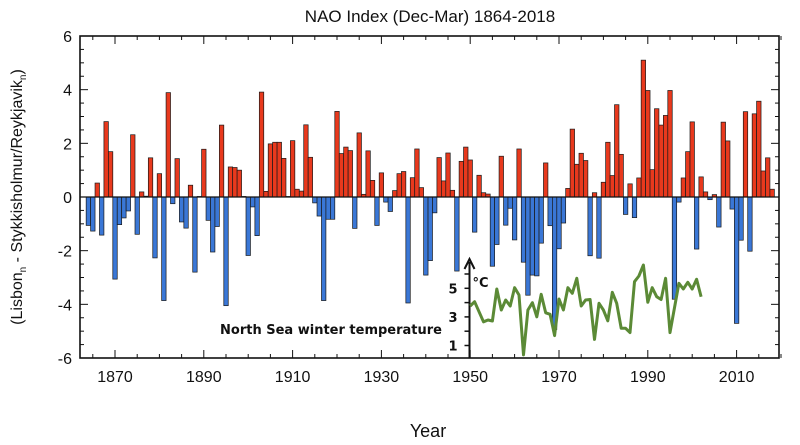 The image size is (800, 445). What do you see at coordinates (67, 37) in the screenshot?
I see `y-tick-label: 6` at bounding box center [67, 37].